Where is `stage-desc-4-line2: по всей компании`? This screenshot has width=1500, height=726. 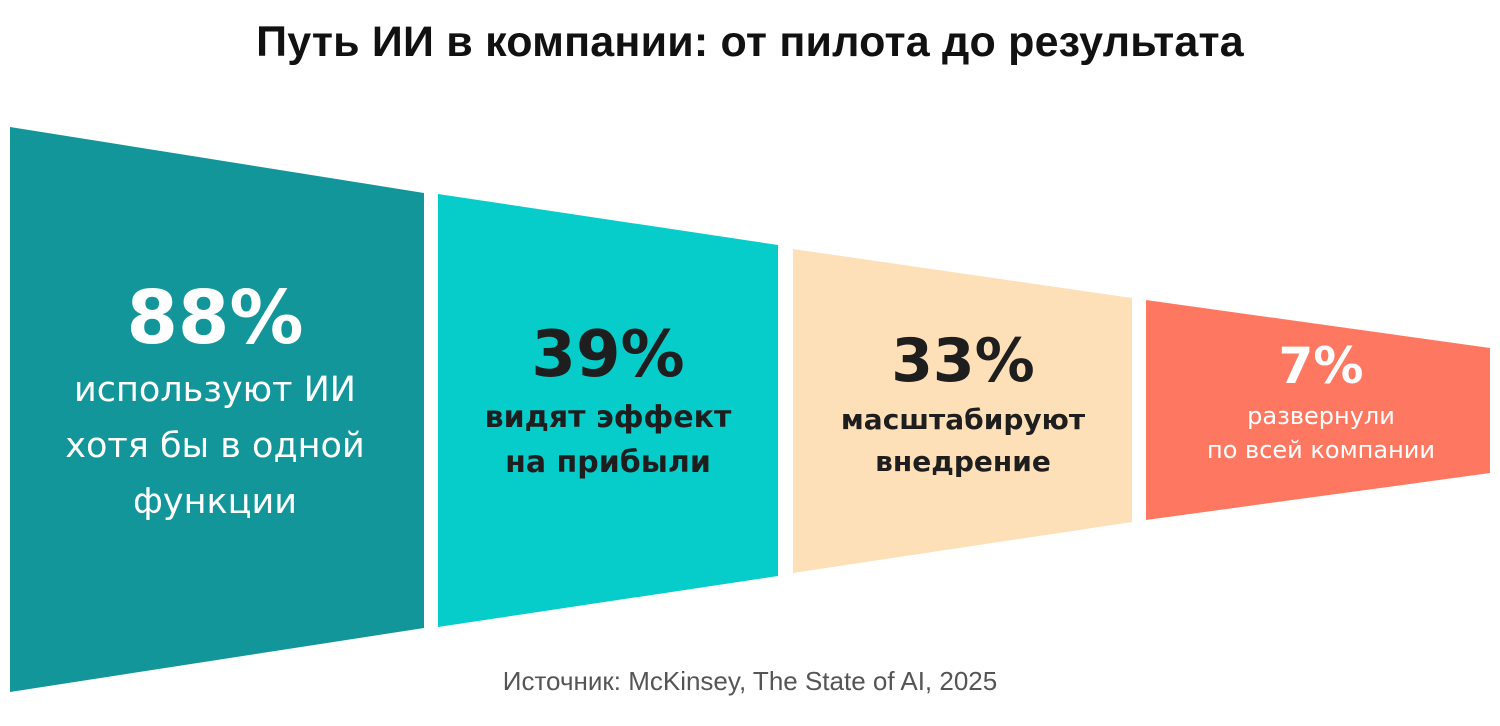 stage-desc-4-line2: по всей компании is located at coordinates (1321, 450).